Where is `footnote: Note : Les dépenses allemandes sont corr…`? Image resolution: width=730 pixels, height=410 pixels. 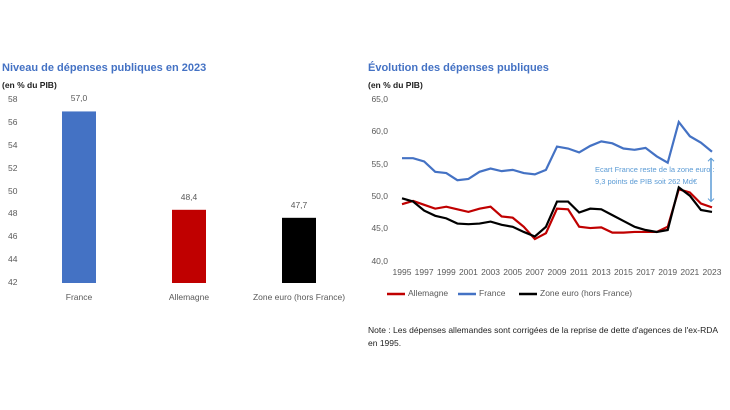
footnote: Note : Les dépenses allemandes sont corr… is located at coordinates (543, 336).